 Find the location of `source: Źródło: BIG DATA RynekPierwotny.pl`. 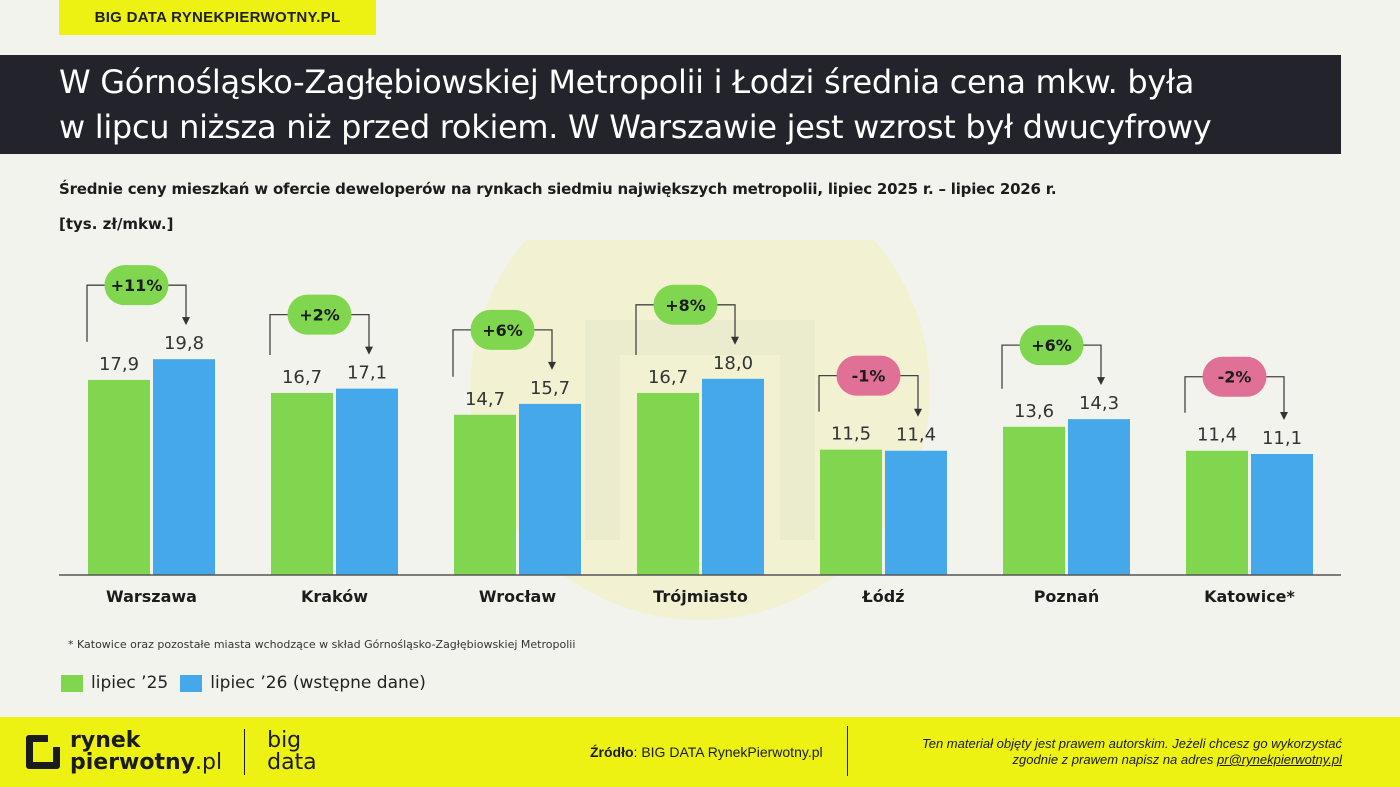

source: Źródło: BIG DATA RynekPierwotny.pl is located at coordinates (706, 752).